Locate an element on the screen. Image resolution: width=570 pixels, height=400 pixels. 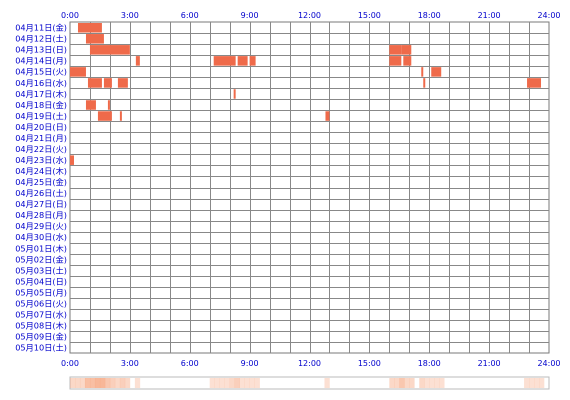
row-label: 04月29日(火) is located at coordinates (41, 226).